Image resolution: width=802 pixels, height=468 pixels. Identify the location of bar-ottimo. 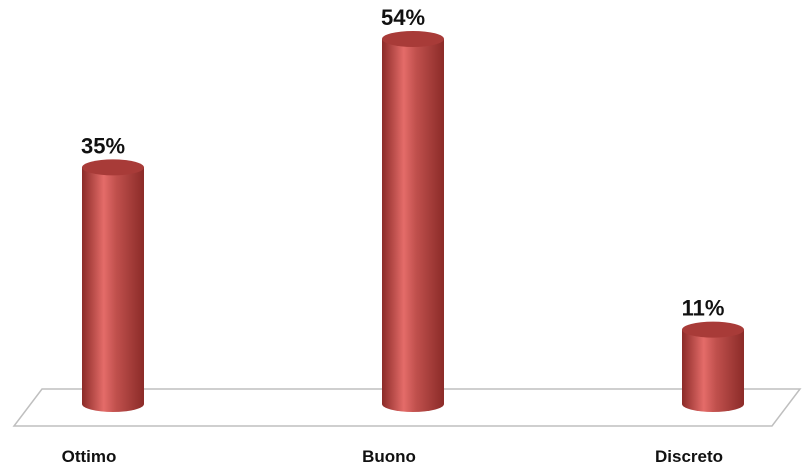
(113, 285).